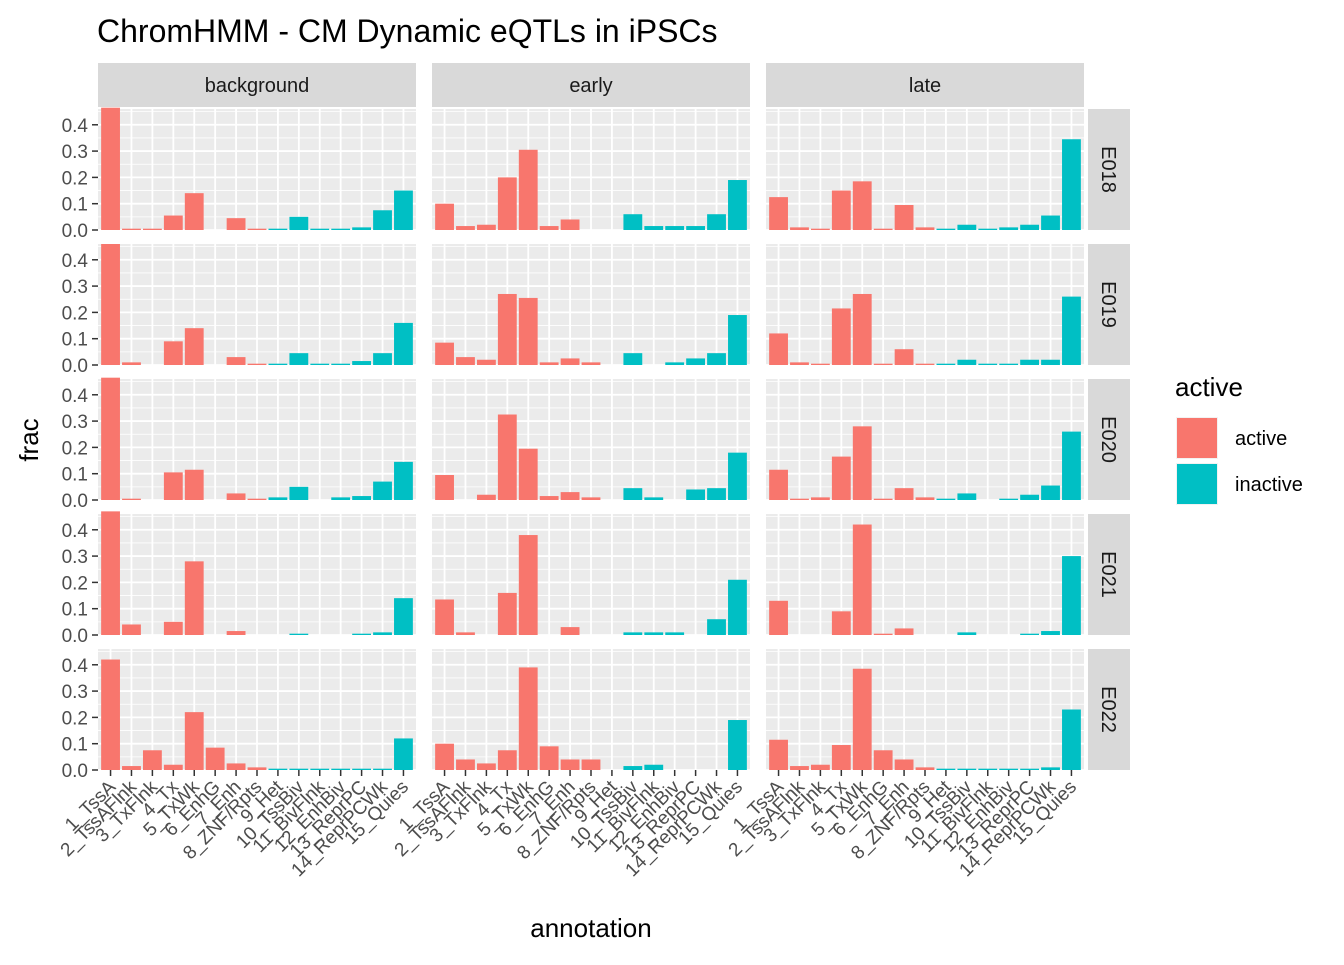 This screenshot has height=965, width=1344. What do you see at coordinates (591, 85) in the screenshot?
I see `facet-strip-early` at bounding box center [591, 85].